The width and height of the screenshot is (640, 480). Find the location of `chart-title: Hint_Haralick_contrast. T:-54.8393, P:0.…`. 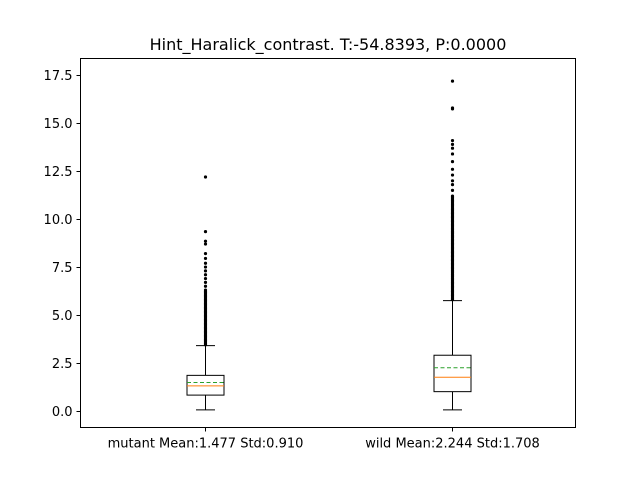

chart-title: Hint_Haralick_contrast. T:-54.8393, P:0.… is located at coordinates (328, 45).